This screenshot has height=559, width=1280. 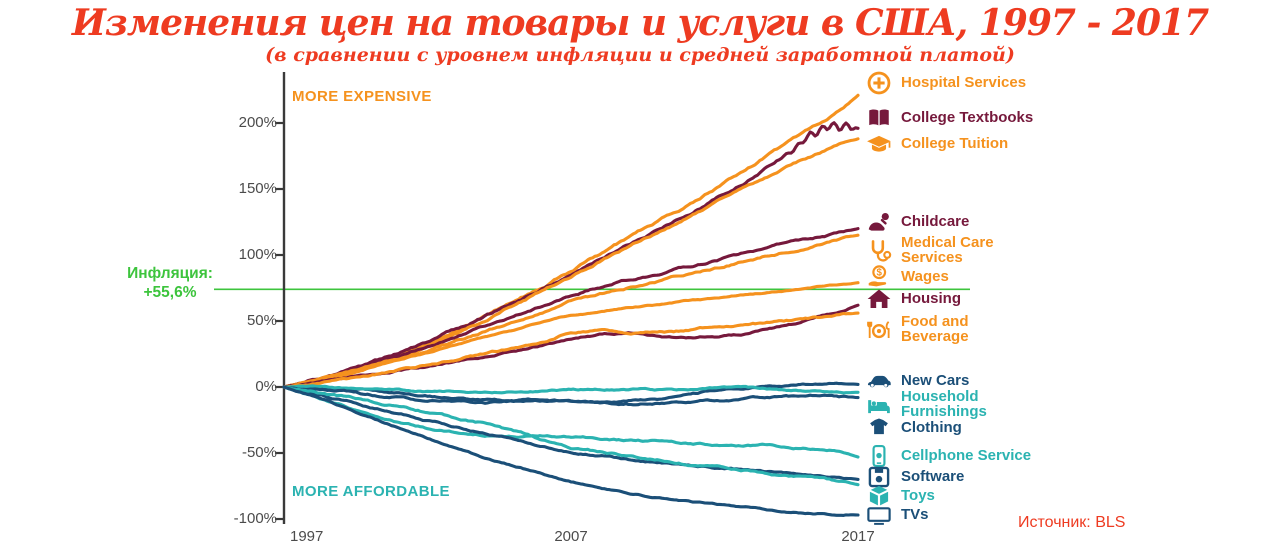 I want to click on legend-label-food-and-beverage: Food and Beverage, so click(x=935, y=329).